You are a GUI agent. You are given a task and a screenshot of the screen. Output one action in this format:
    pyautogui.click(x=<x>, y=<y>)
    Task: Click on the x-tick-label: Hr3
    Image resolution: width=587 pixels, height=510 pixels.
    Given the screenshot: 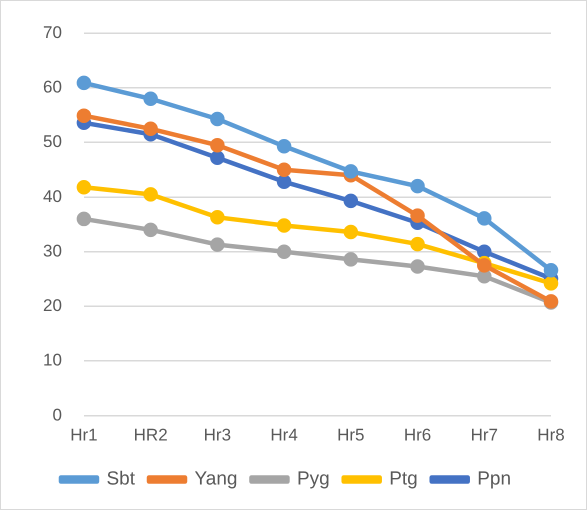 What is the action you would take?
    pyautogui.click(x=218, y=434)
    